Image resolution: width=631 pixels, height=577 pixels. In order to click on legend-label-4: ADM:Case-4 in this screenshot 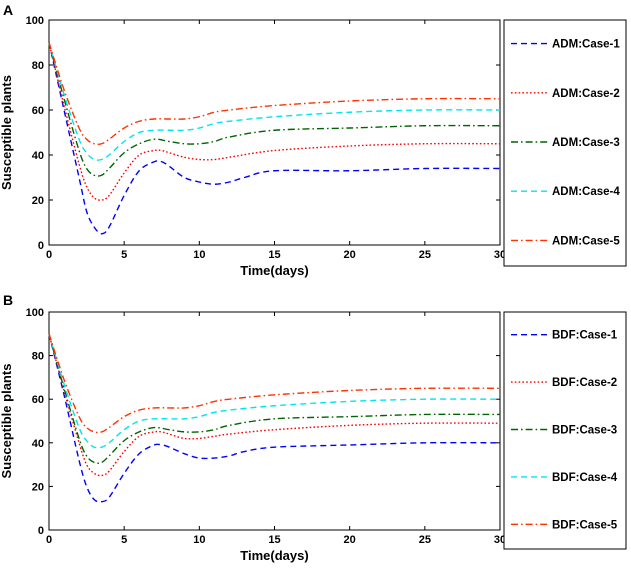, I will do `click(586, 192)`.